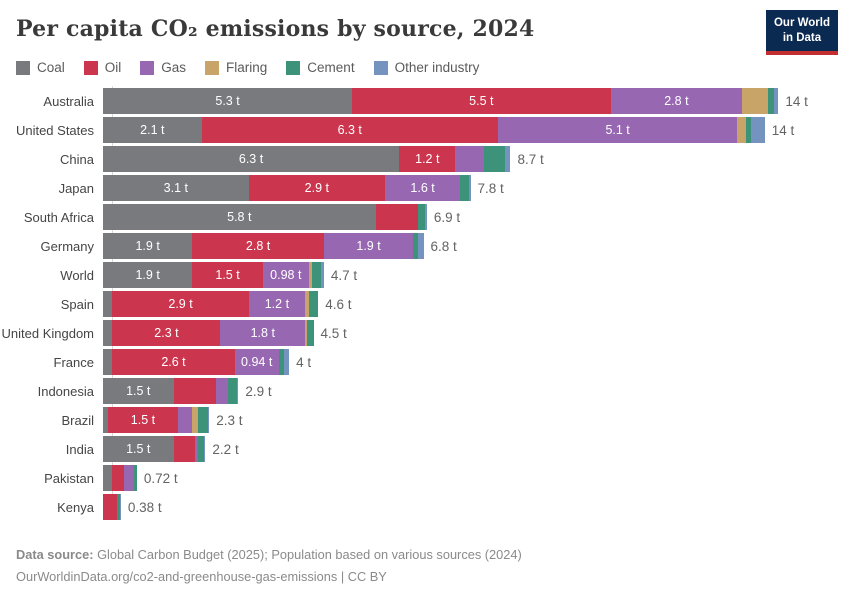  I want to click on bar-segment-value: 1.5 t, so click(143, 420).